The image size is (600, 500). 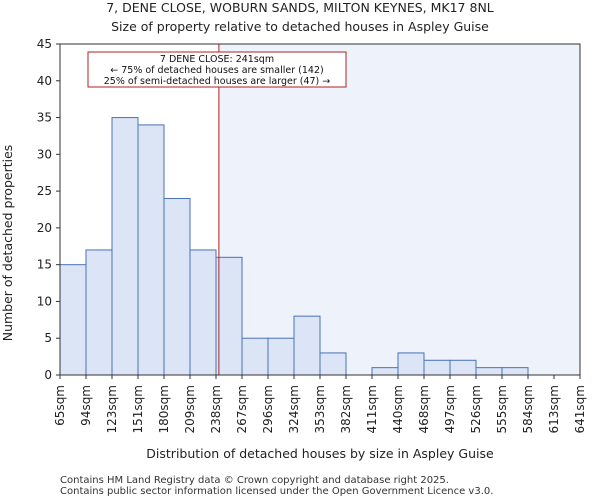 I want to click on y-tick-label-40: 40, so click(x=44, y=81).